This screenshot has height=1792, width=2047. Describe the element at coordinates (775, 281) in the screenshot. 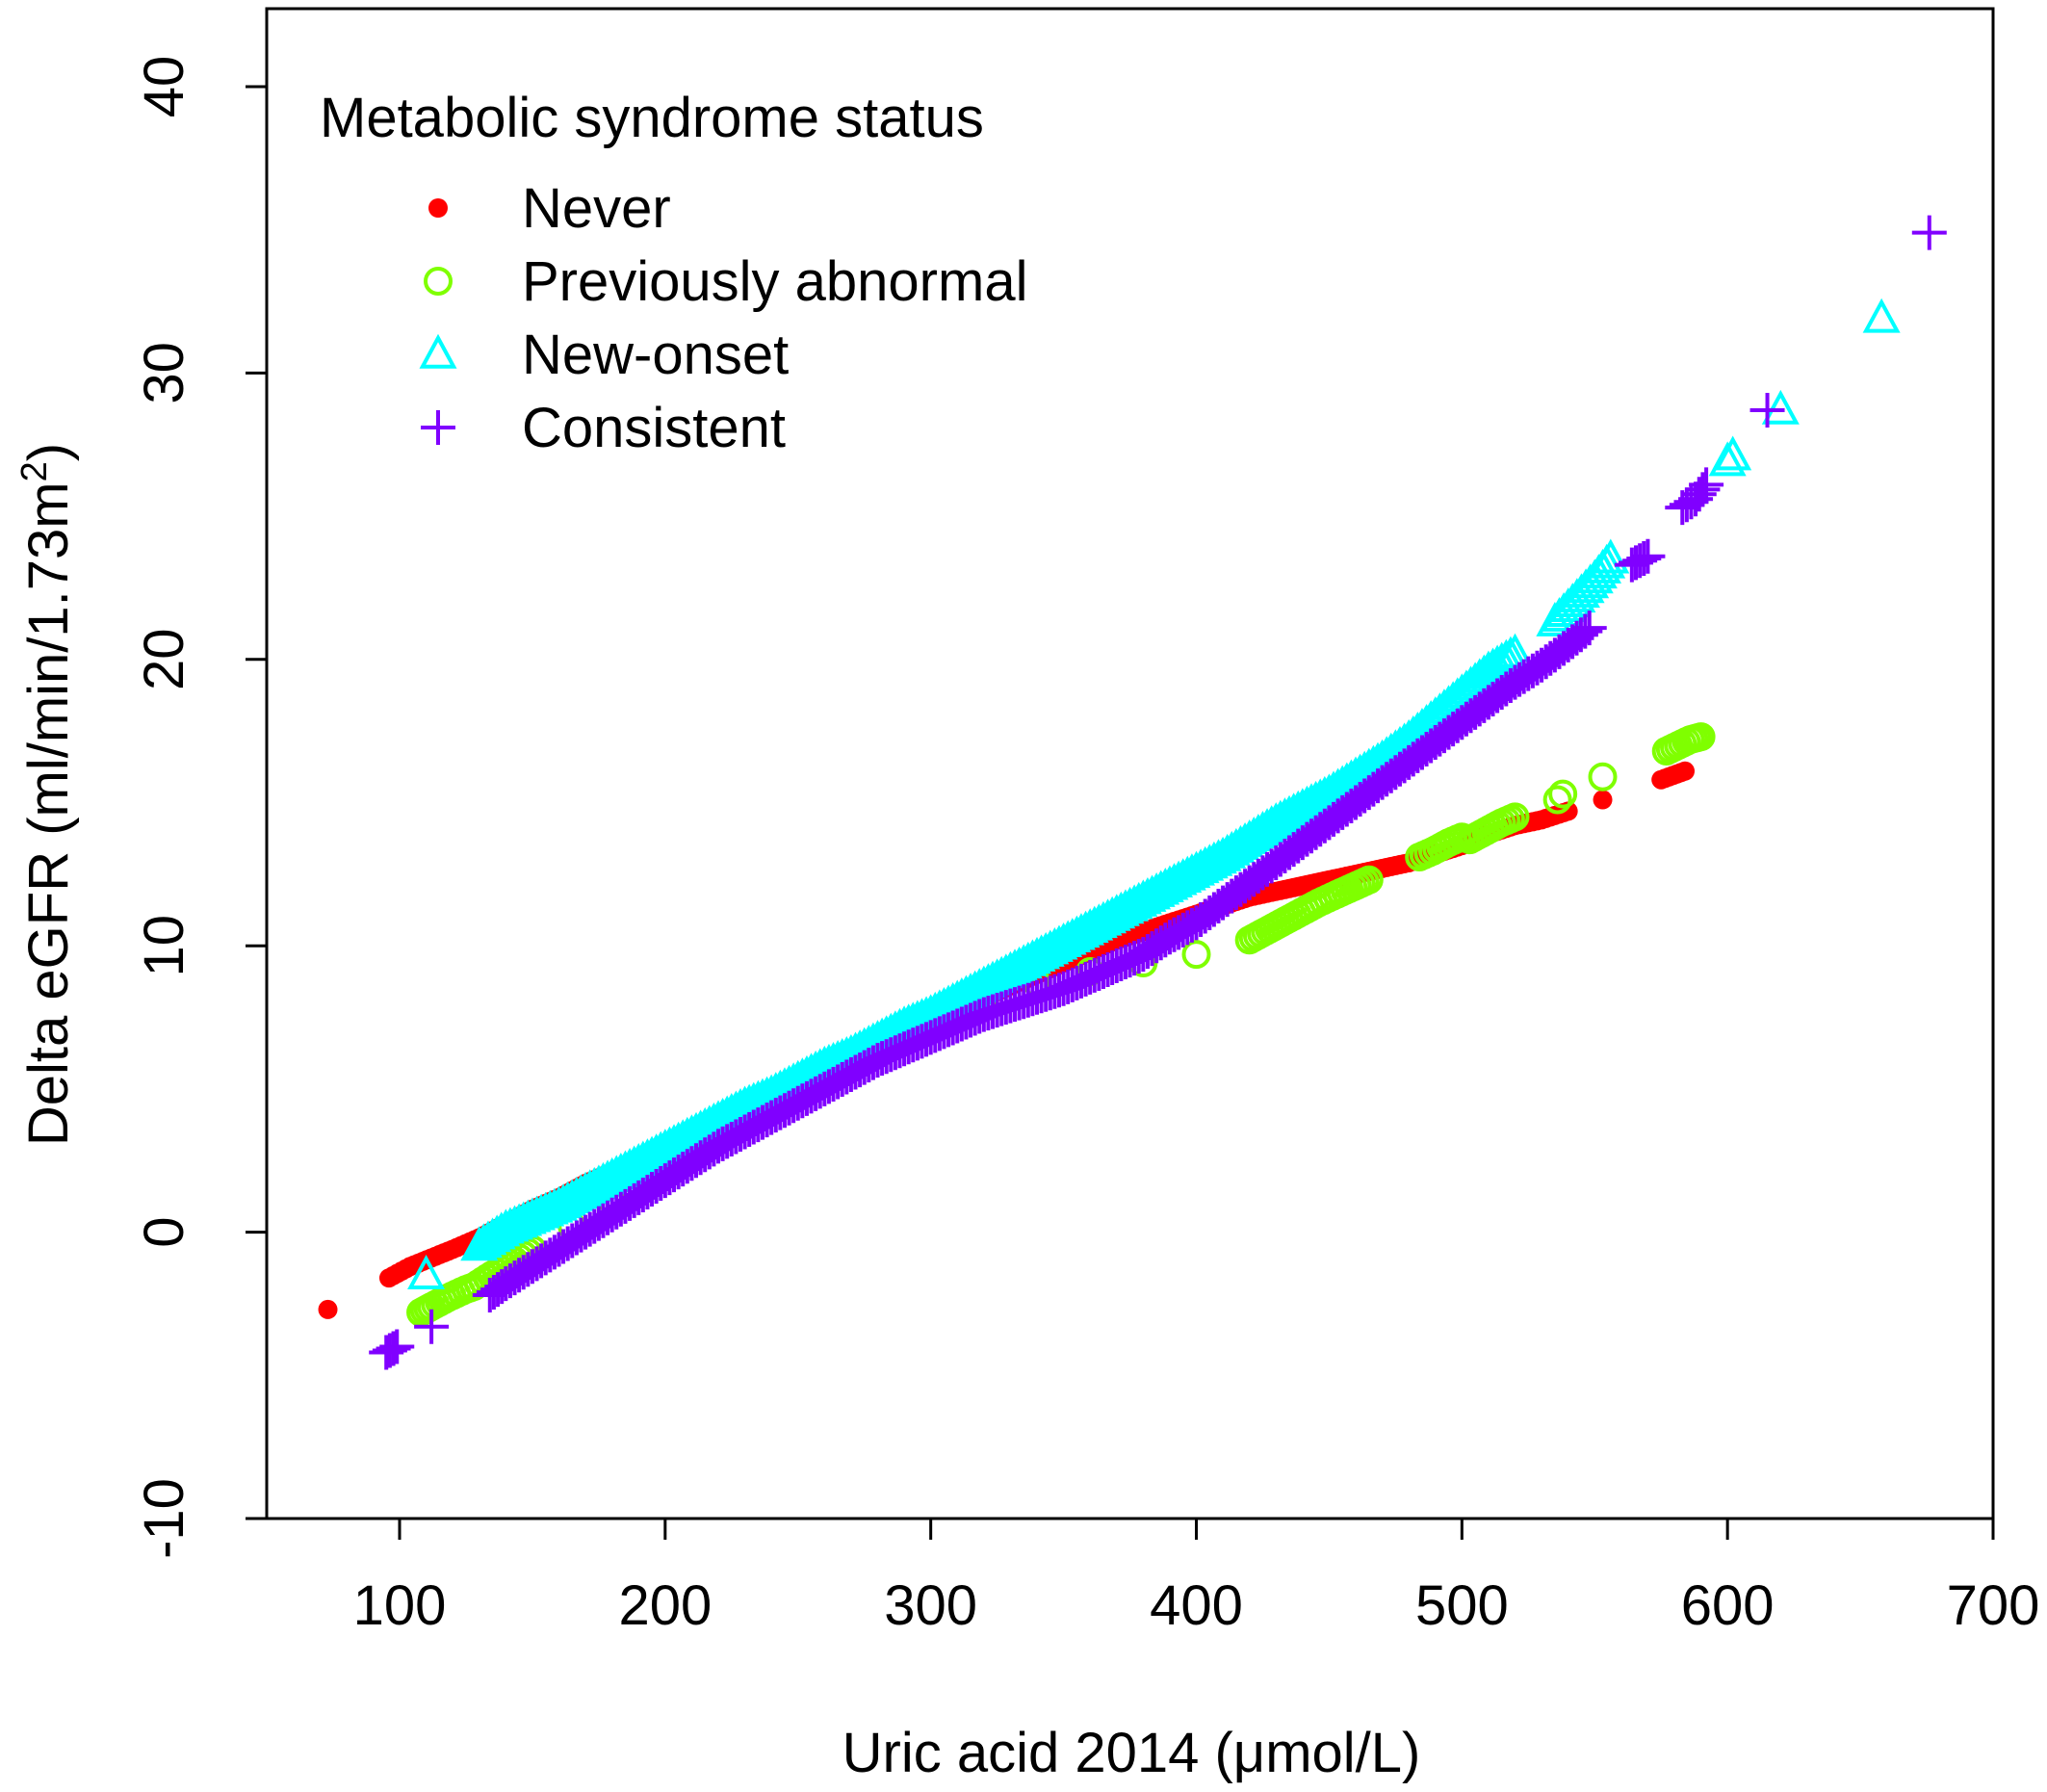

I see `legend-label: Previously abnormal` at that location.